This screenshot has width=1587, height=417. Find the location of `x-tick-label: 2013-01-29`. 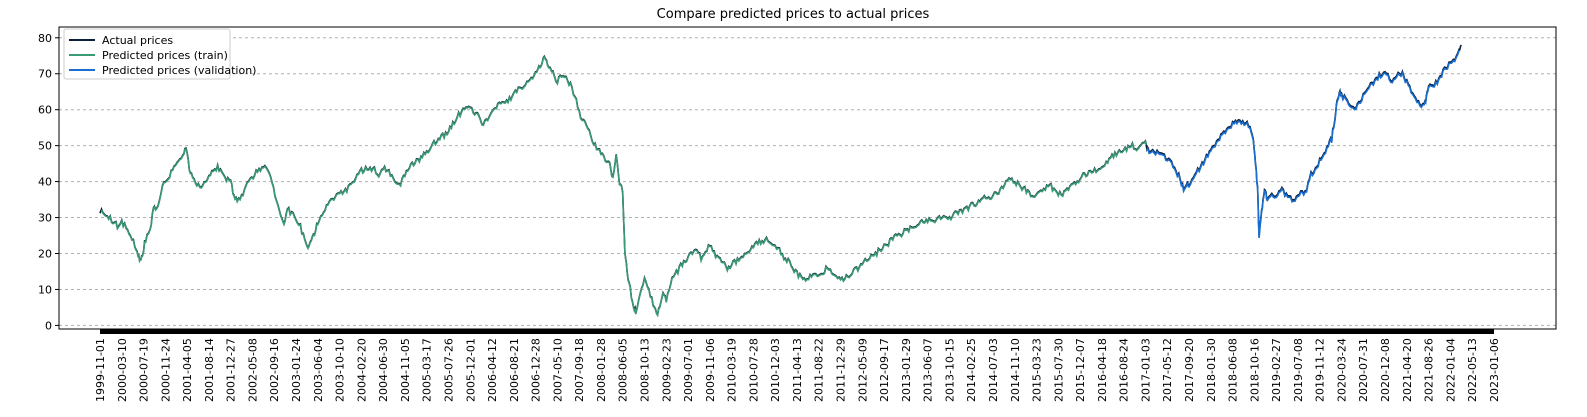

x-tick-label: 2013-01-29 is located at coordinates (906, 370).